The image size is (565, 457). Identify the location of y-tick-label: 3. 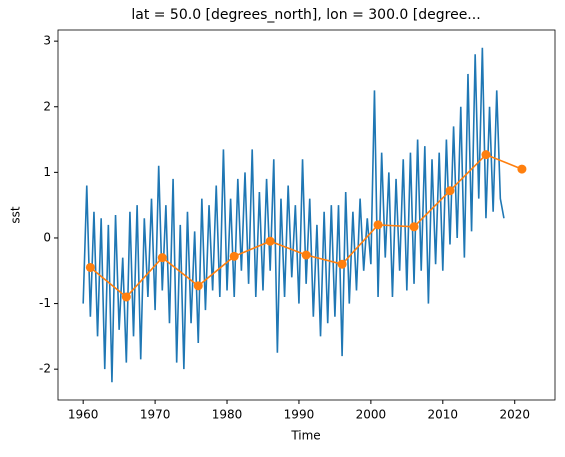
(47, 41).